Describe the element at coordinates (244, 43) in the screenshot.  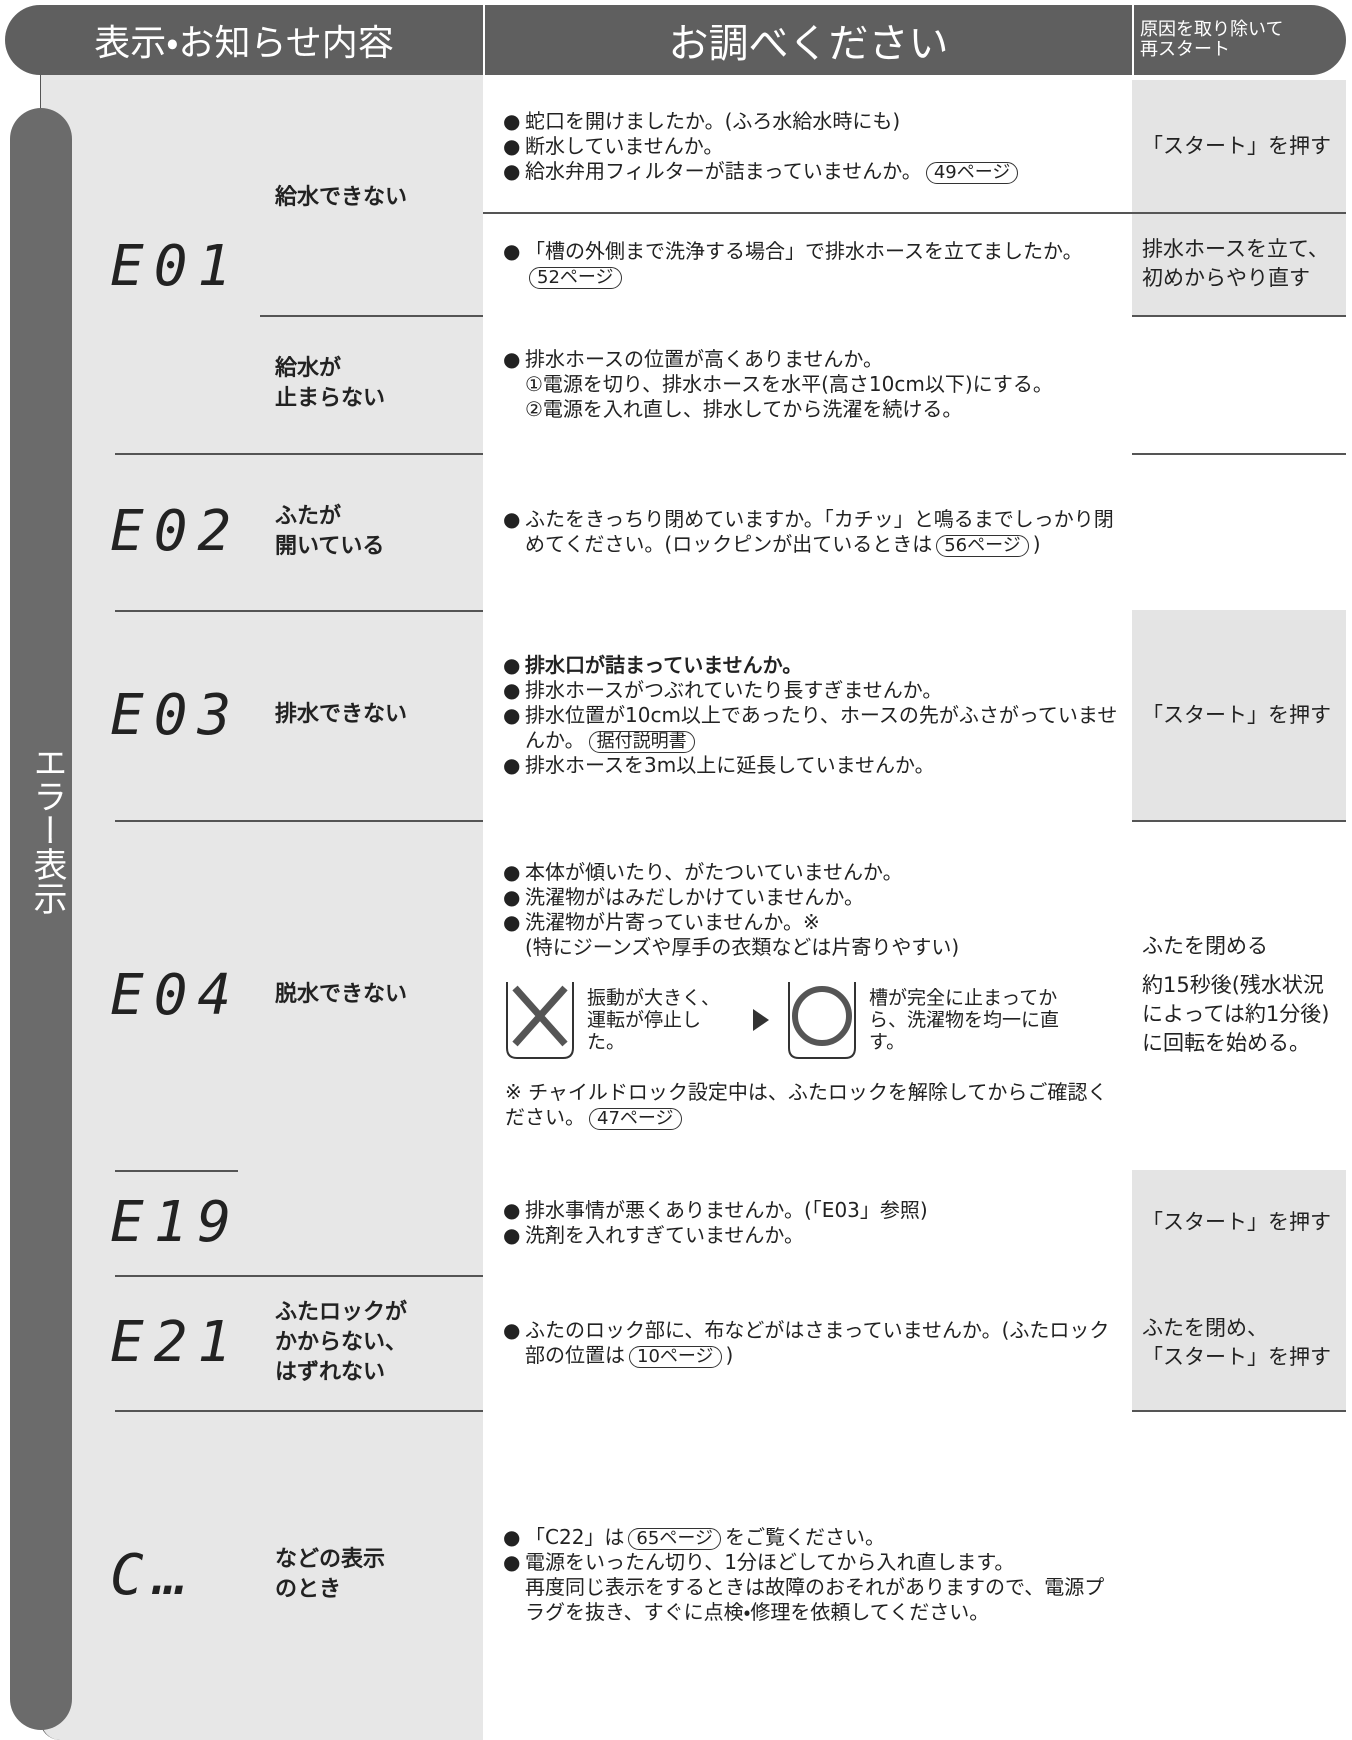
I see `header-title: 表示・お知らせ内容` at that location.